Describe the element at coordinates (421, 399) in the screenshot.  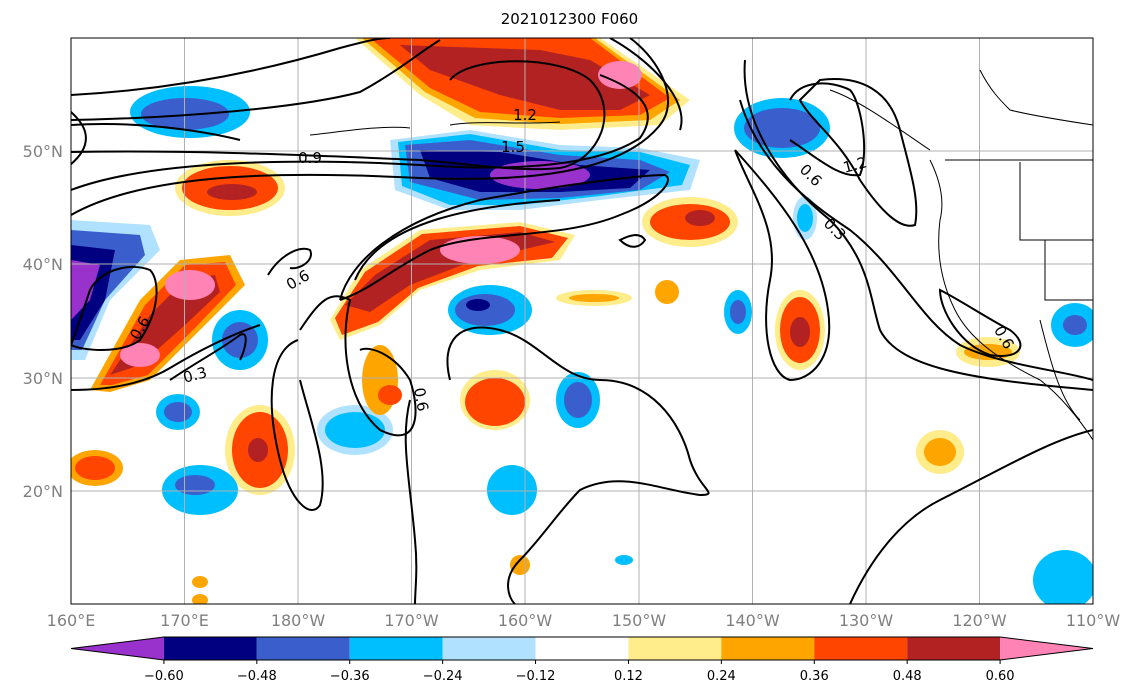
I see `contour-label: 0.6` at that location.